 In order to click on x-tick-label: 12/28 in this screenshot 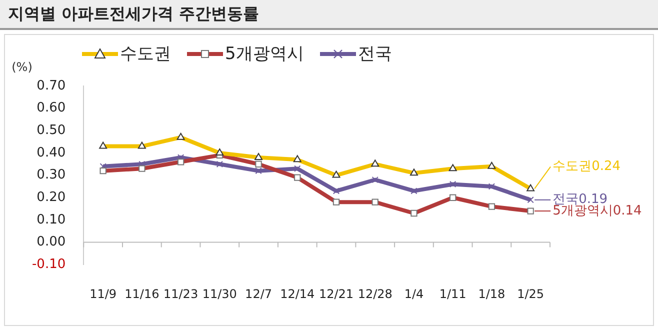, I will do `click(375, 293)`.